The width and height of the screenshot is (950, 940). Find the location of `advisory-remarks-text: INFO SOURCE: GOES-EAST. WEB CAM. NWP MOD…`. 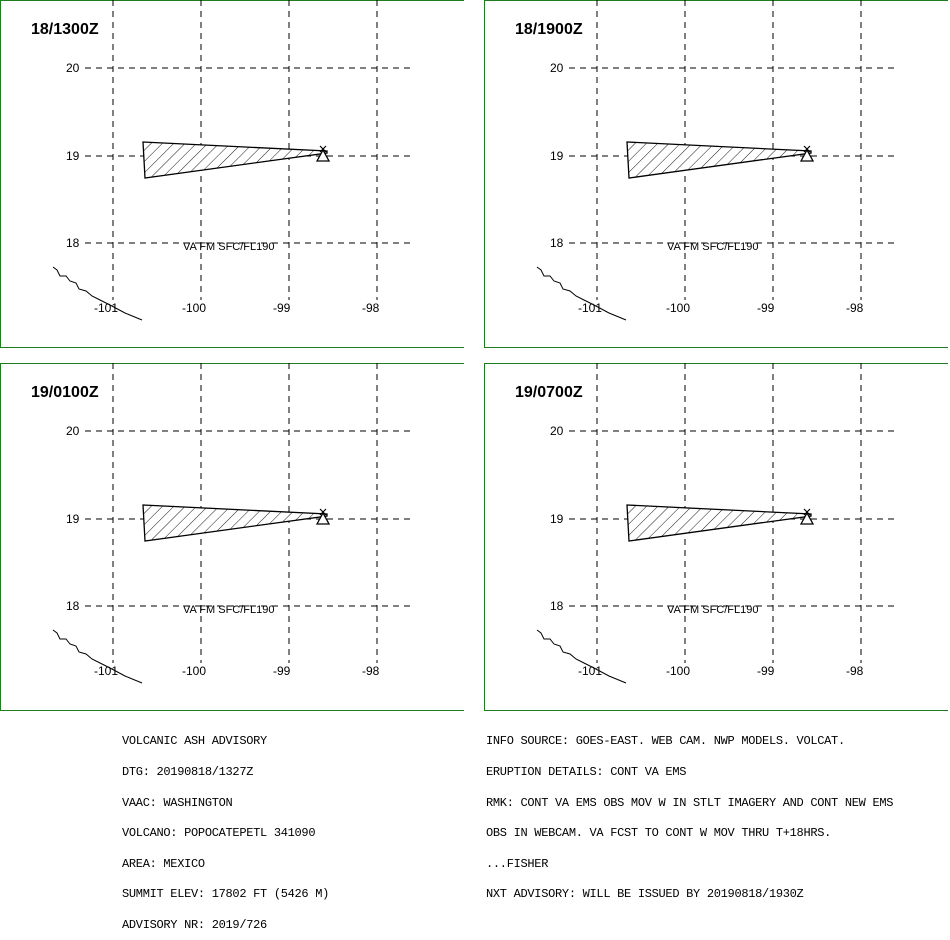

advisory-remarks-text: INFO SOURCE: GOES-EAST. WEB CAM. NWP MOD… is located at coordinates (689, 813).